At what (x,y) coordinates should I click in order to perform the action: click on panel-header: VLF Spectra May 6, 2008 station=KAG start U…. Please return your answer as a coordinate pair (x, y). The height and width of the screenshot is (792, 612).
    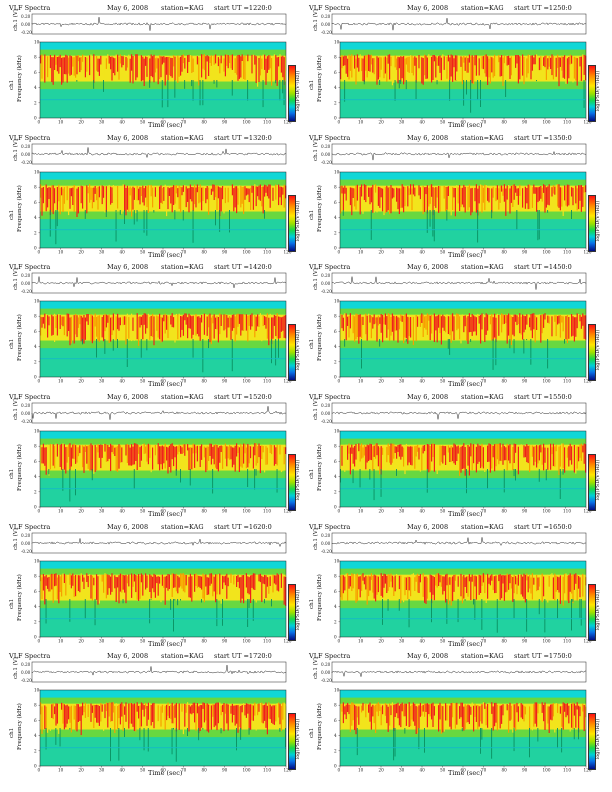
    Looking at the image, I should click on (452, 8).